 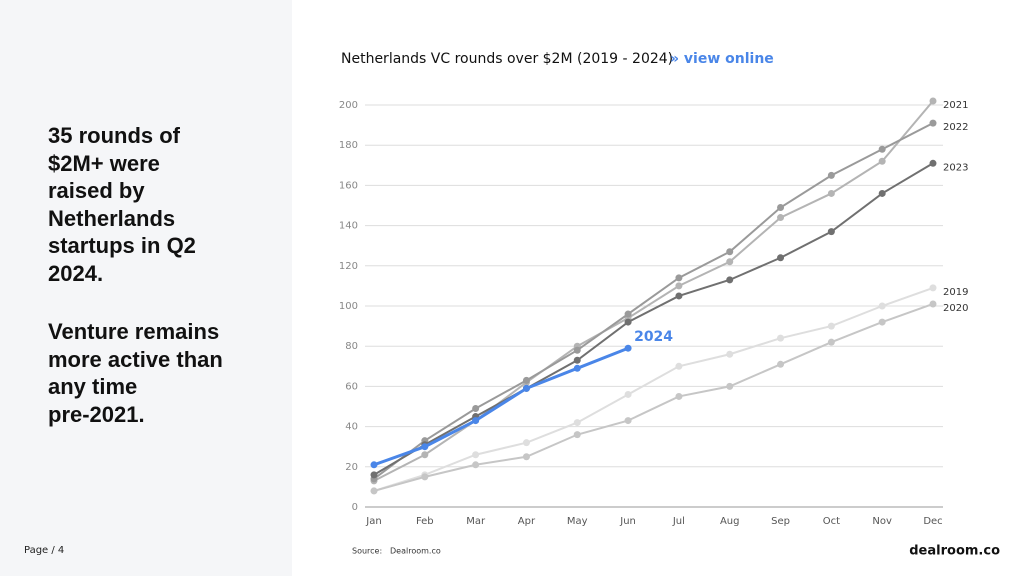 What do you see at coordinates (114, 135) in the screenshot?
I see `headline-line: 35 rounds of` at bounding box center [114, 135].